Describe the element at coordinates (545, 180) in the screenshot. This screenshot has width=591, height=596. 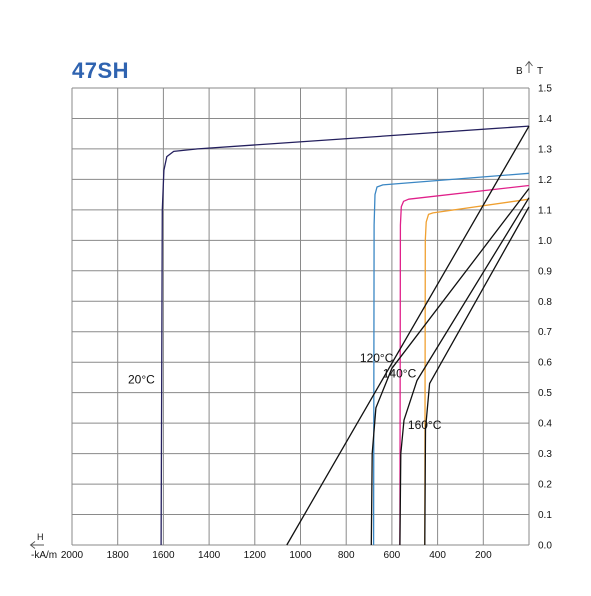
I see `y-tick-label: 1.2` at that location.